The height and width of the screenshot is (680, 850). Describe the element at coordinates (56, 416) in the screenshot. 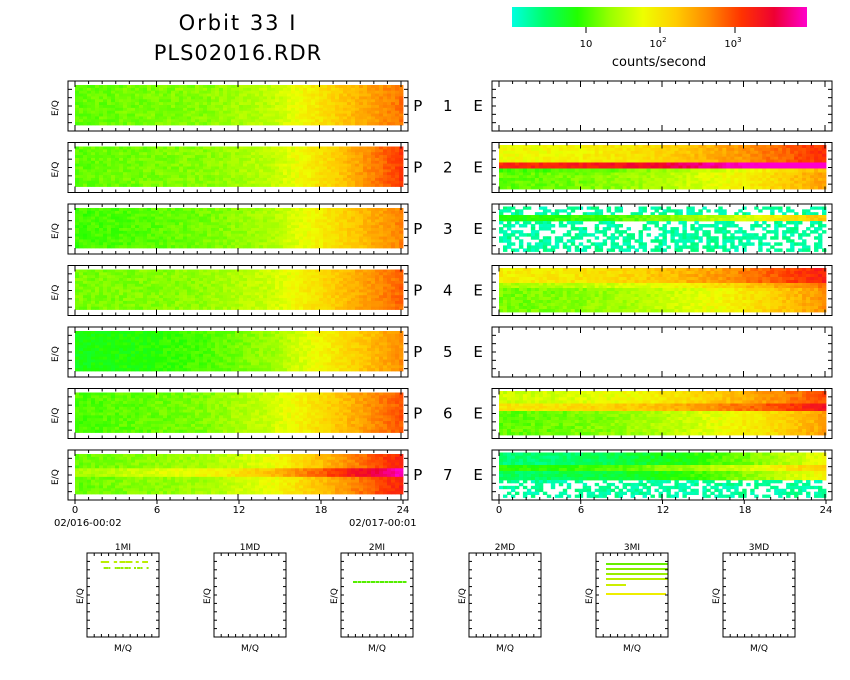

I see `p-ylabel-6: E/Q` at that location.